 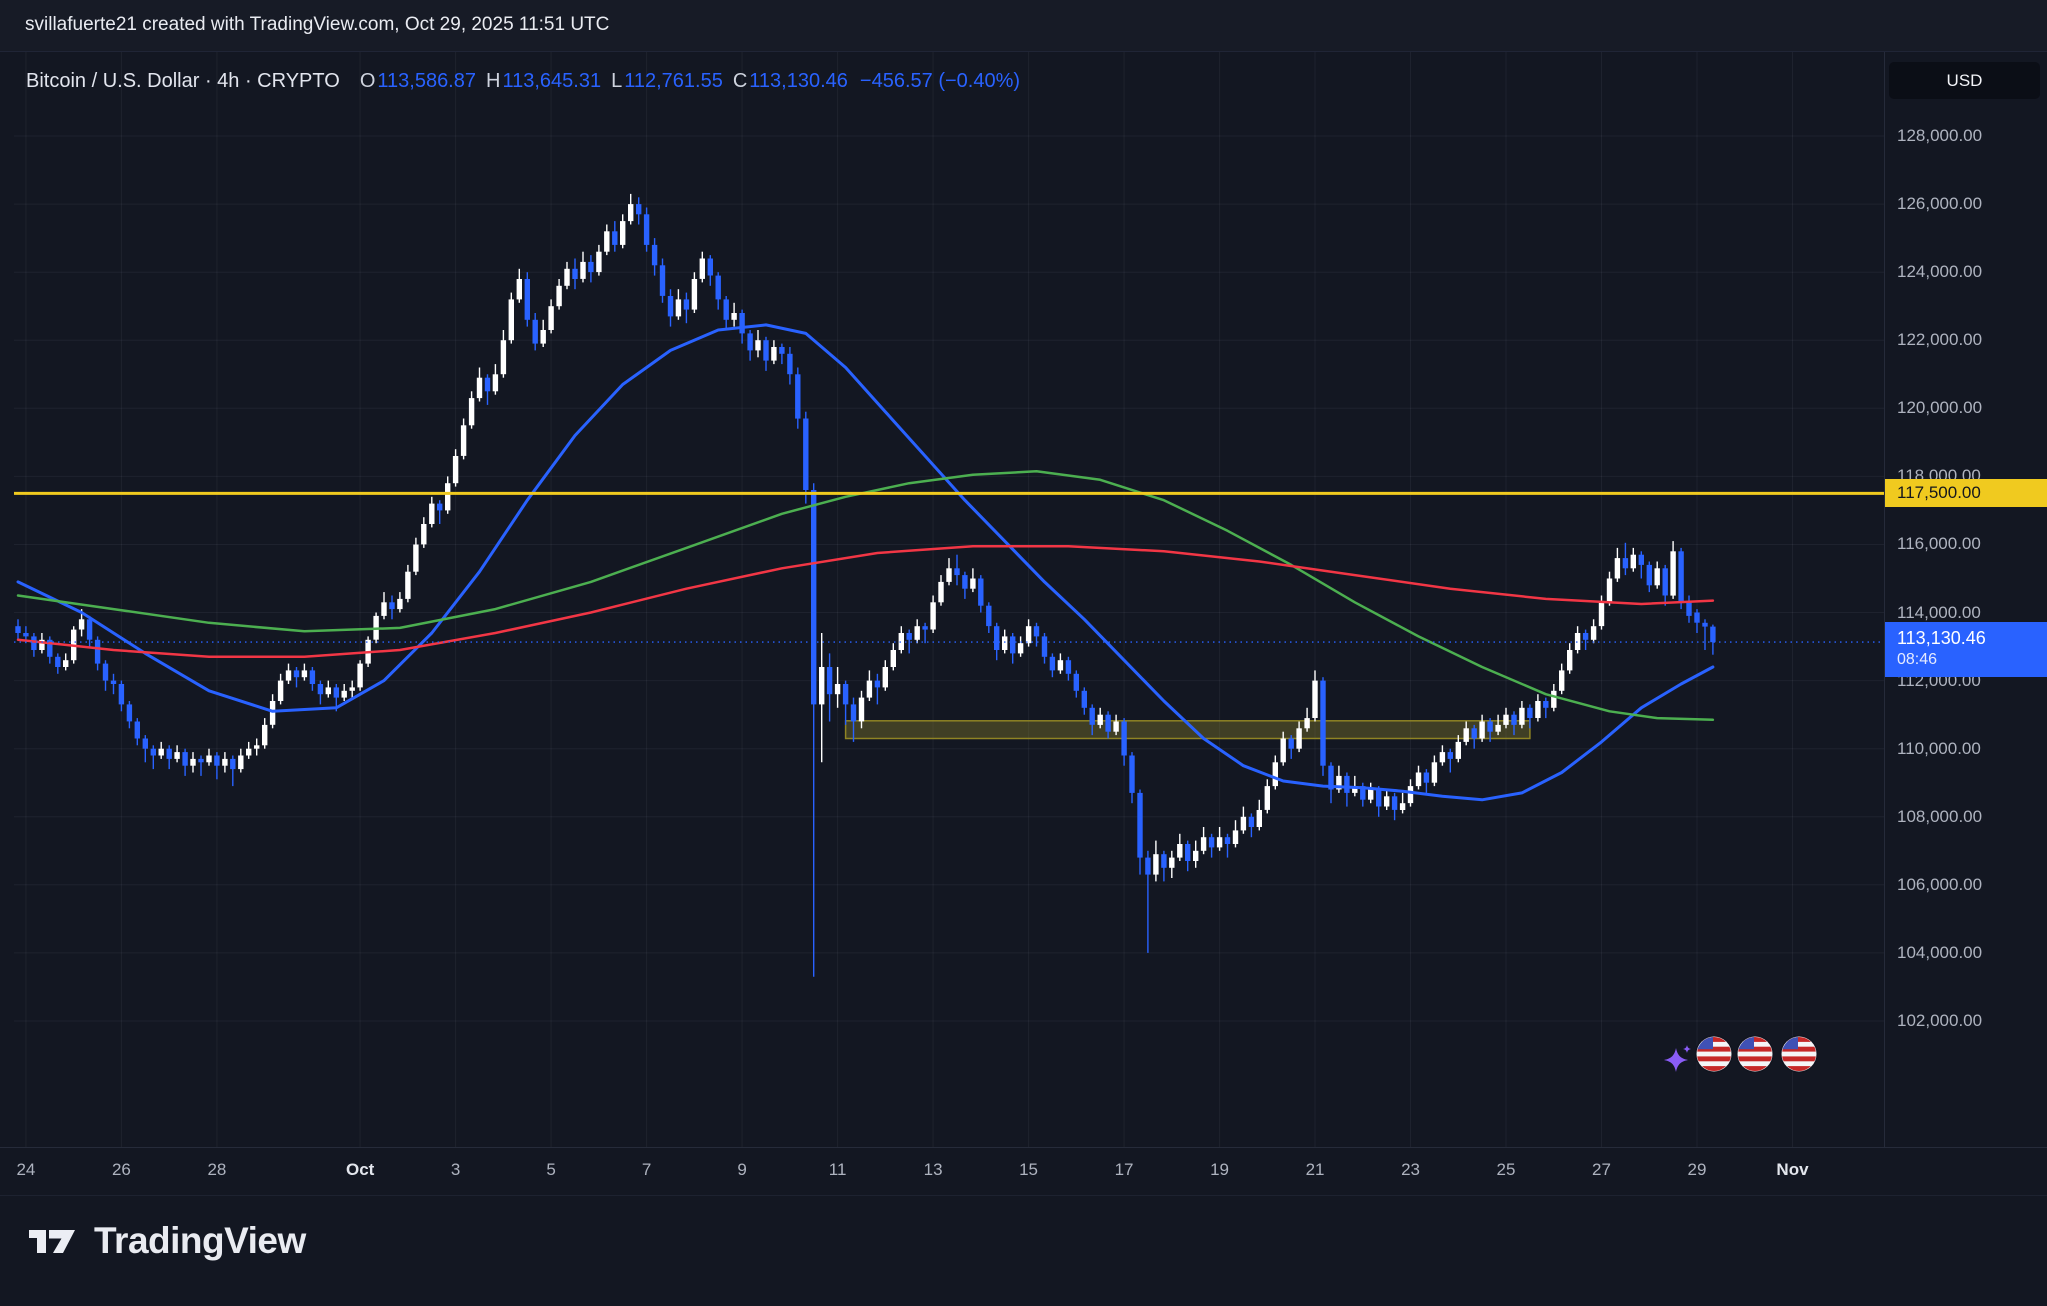 I want to click on price-tick-label: 102,000.00, so click(x=1940, y=1020).